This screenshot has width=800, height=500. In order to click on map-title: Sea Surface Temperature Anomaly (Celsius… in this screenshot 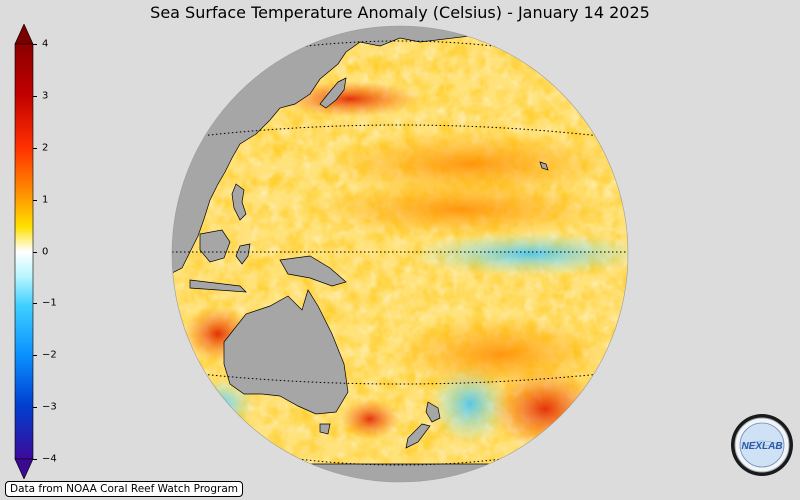, I will do `click(400, 12)`.